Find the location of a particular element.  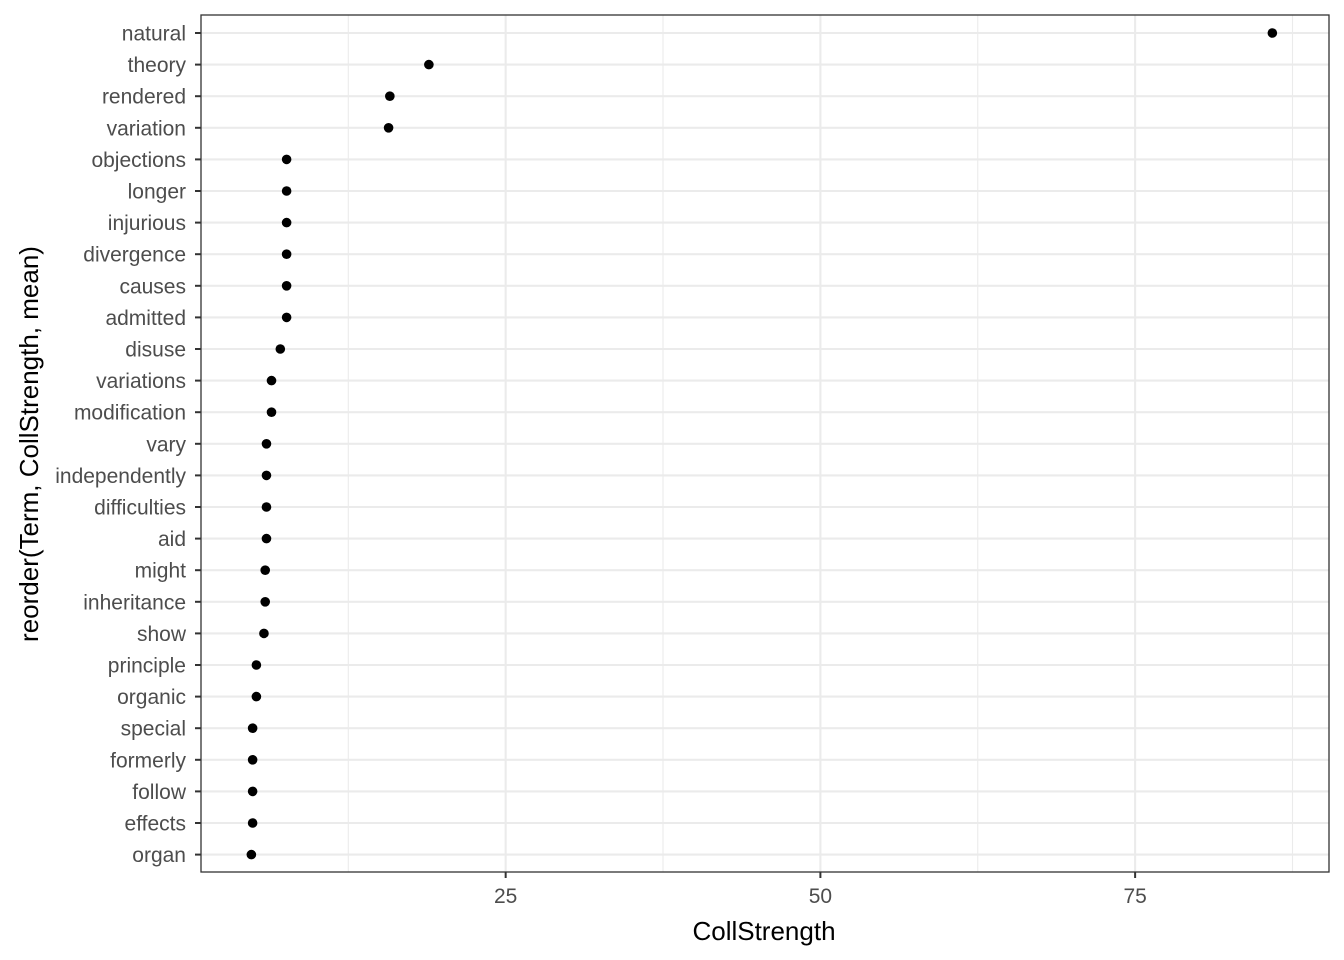

y-tick-label: effects is located at coordinates (155, 824).